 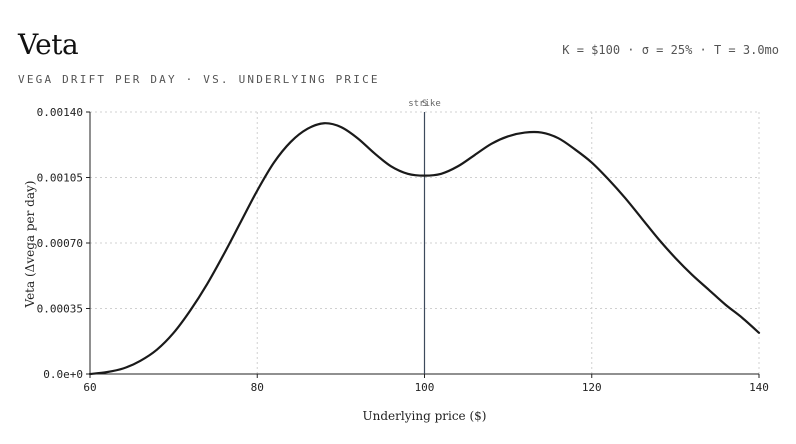 I want to click on x-axis-label: Underlying price ($), so click(x=425, y=416).